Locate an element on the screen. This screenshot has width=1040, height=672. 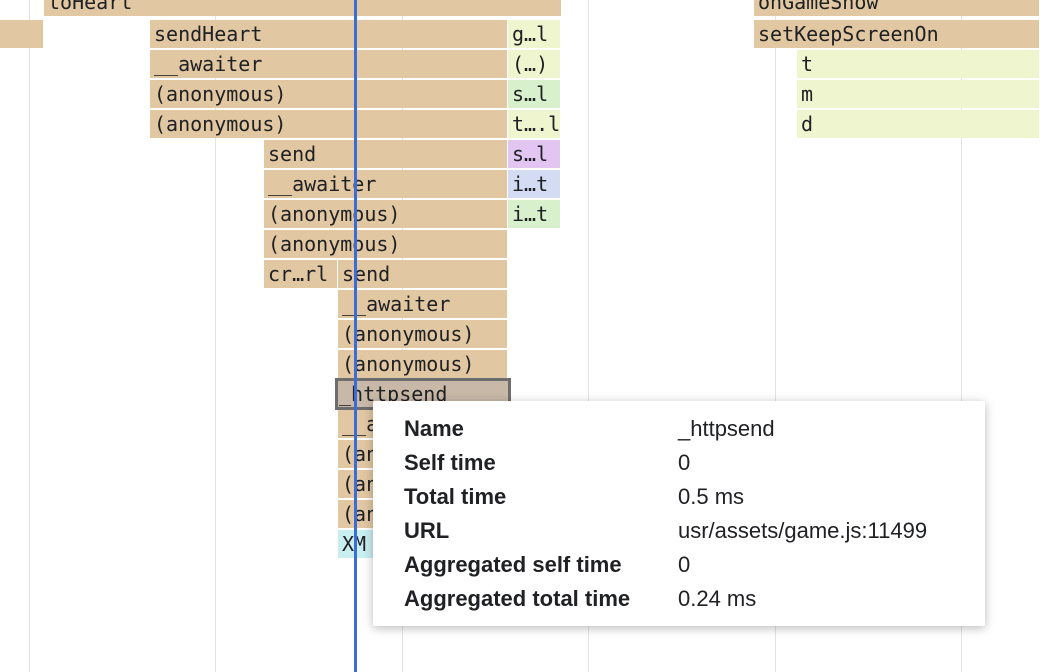
flame-bar-setKeepScreenOn: setKeepScreenOn is located at coordinates (897, 34).